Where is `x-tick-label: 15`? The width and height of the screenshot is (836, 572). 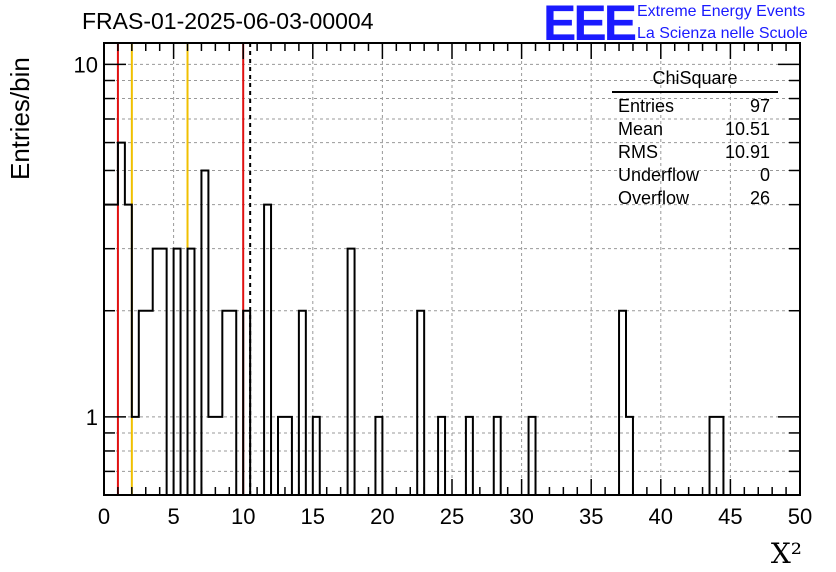
x-tick-label: 15 is located at coordinates (313, 516).